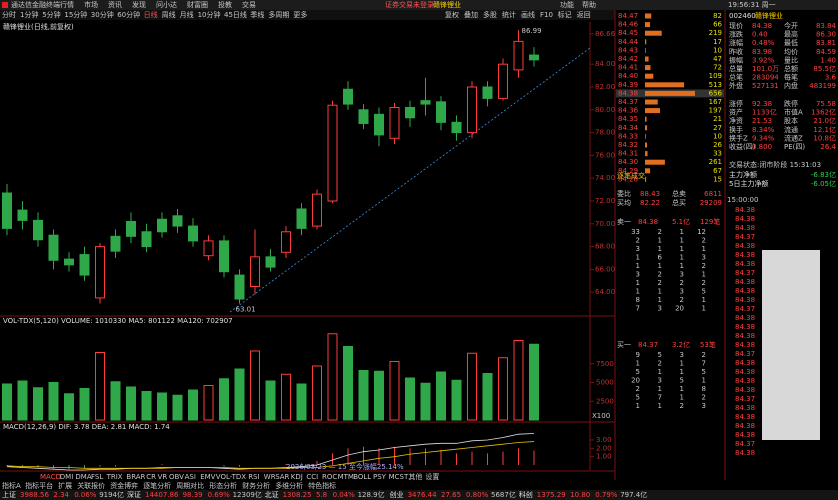 The height and width of the screenshot is (500, 838). Describe the element at coordinates (253, 477) in the screenshot. I see `indicator-tab: RSI` at that location.